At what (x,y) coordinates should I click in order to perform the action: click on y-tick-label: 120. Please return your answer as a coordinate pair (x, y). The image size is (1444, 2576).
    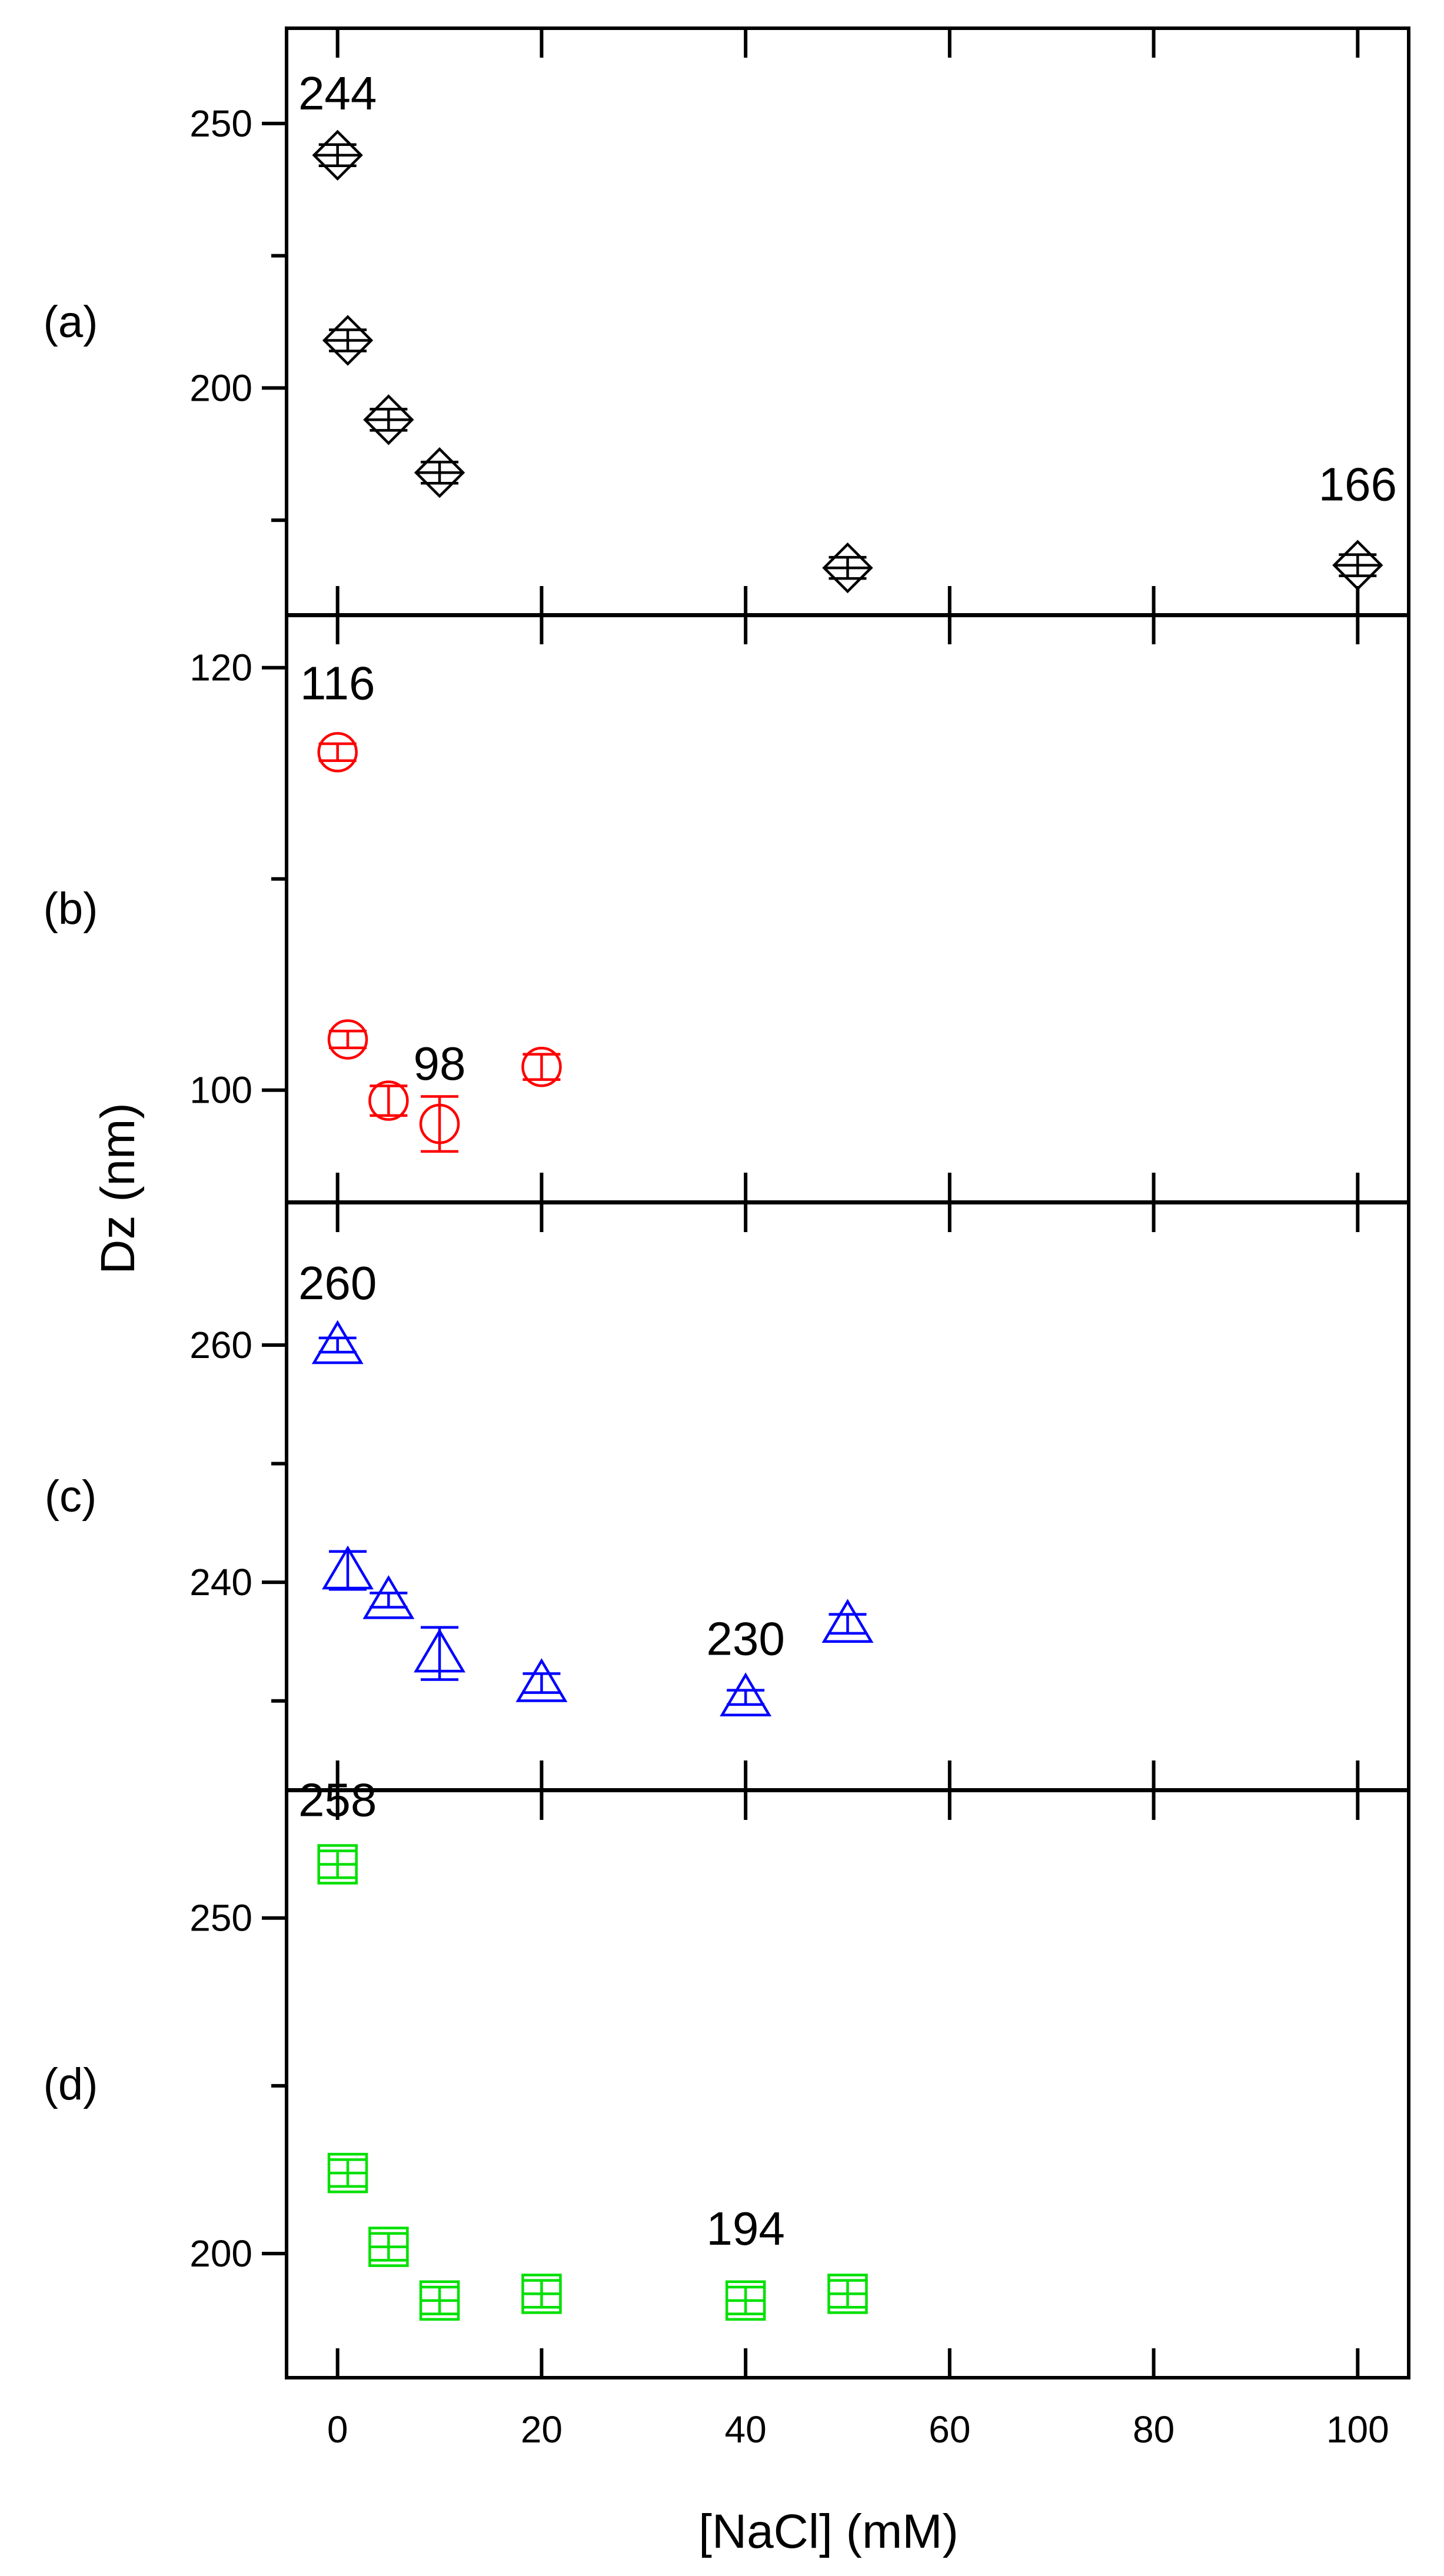
    Looking at the image, I should click on (221, 668).